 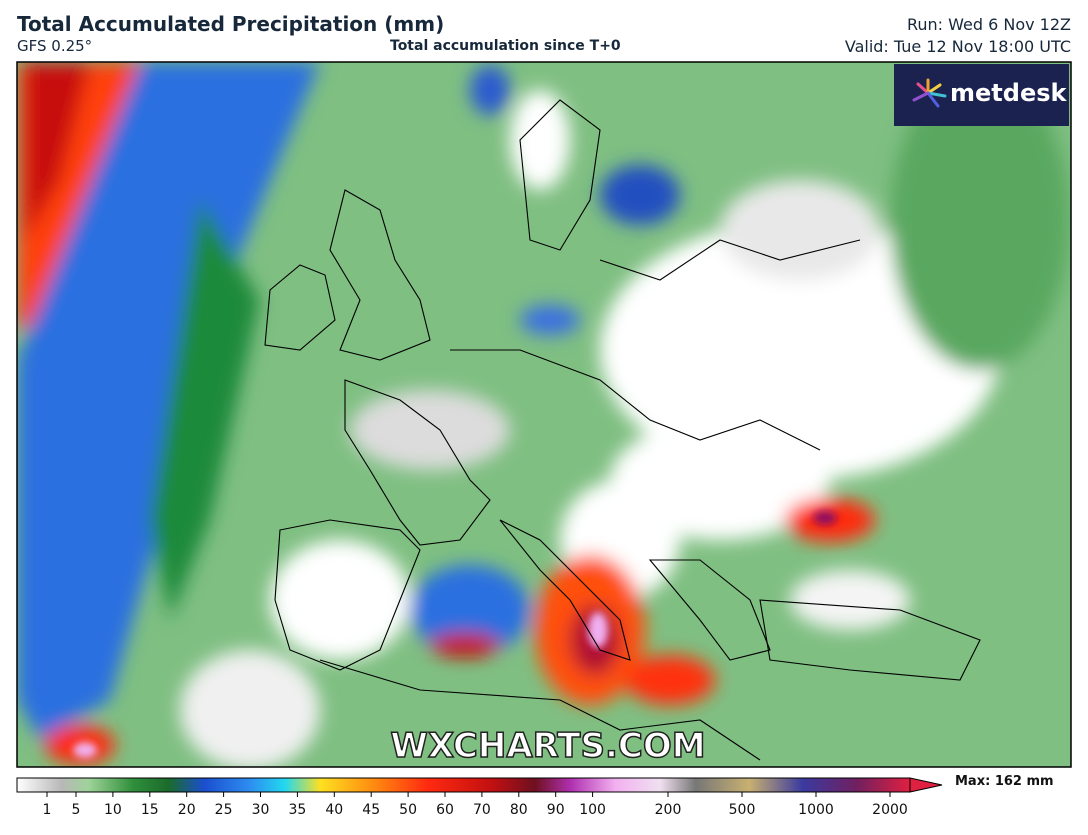 What do you see at coordinates (224, 810) in the screenshot?
I see `scale-tick-label: 25` at bounding box center [224, 810].